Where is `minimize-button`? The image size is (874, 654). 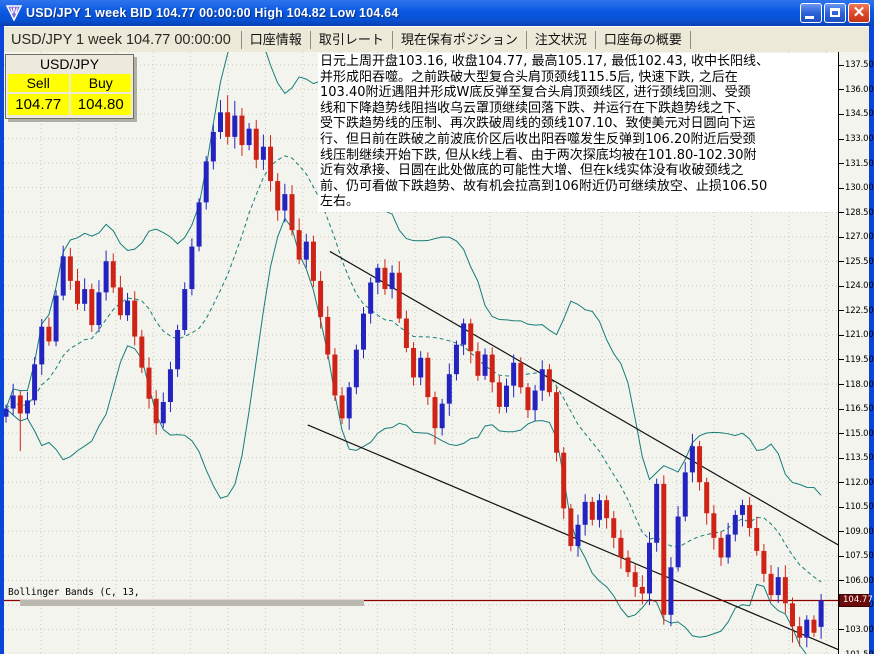 minimize-button is located at coordinates (811, 13).